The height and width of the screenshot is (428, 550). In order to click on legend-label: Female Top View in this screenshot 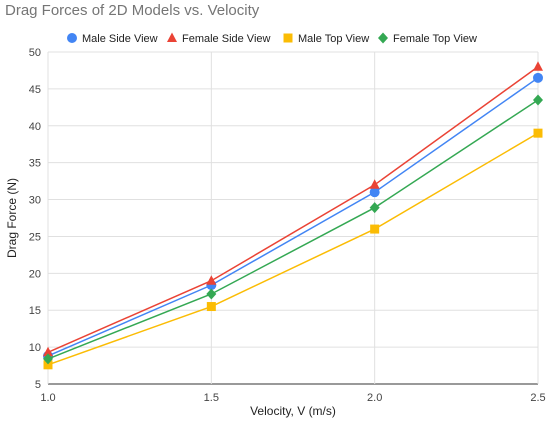, I will do `click(435, 39)`.